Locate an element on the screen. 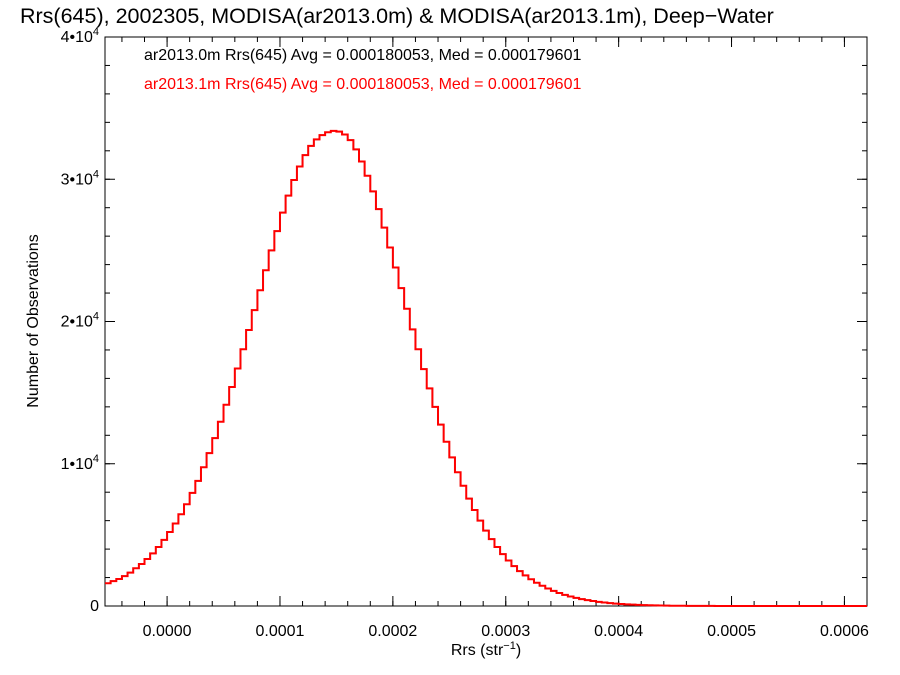 The width and height of the screenshot is (900, 675). x-tick-label: 0.0003 is located at coordinates (505, 631).